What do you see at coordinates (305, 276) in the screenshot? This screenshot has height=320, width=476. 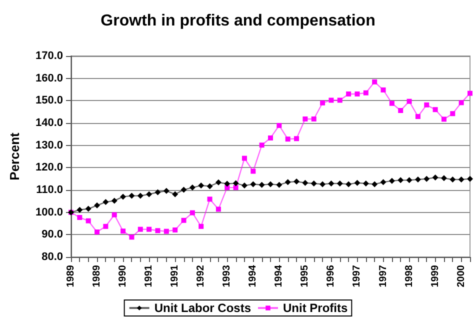 I see `x-tick-label: 1995` at bounding box center [305, 276].